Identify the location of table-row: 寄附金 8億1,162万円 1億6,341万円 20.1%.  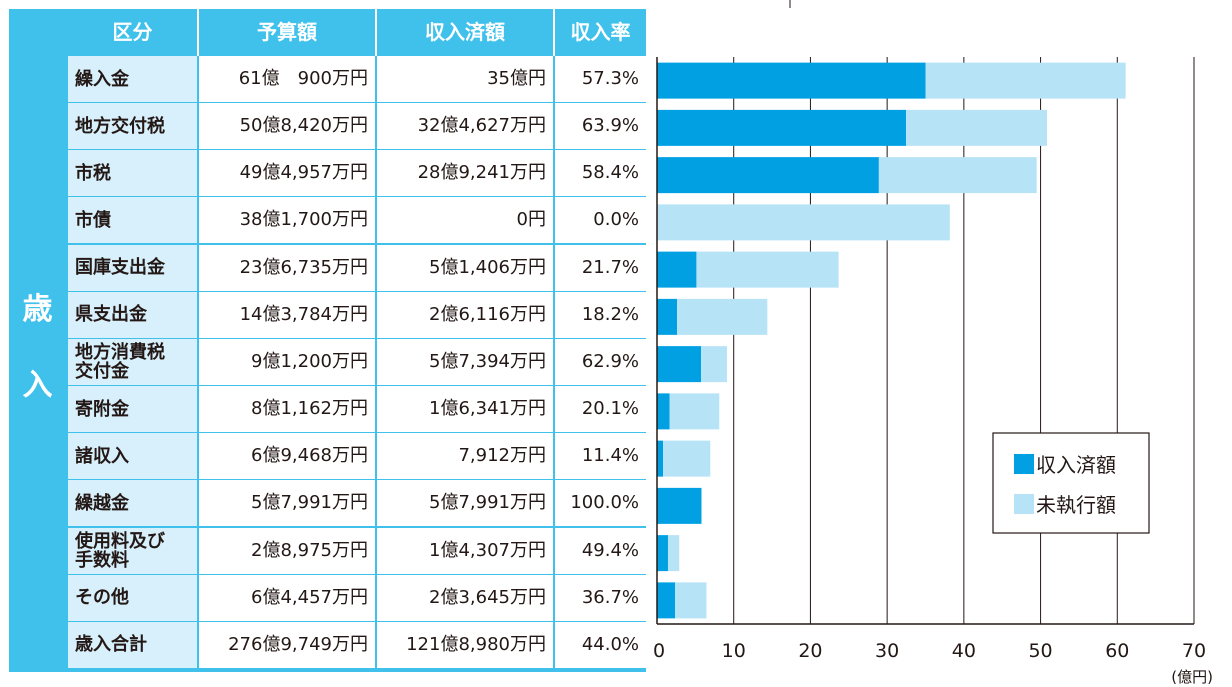
(356, 409).